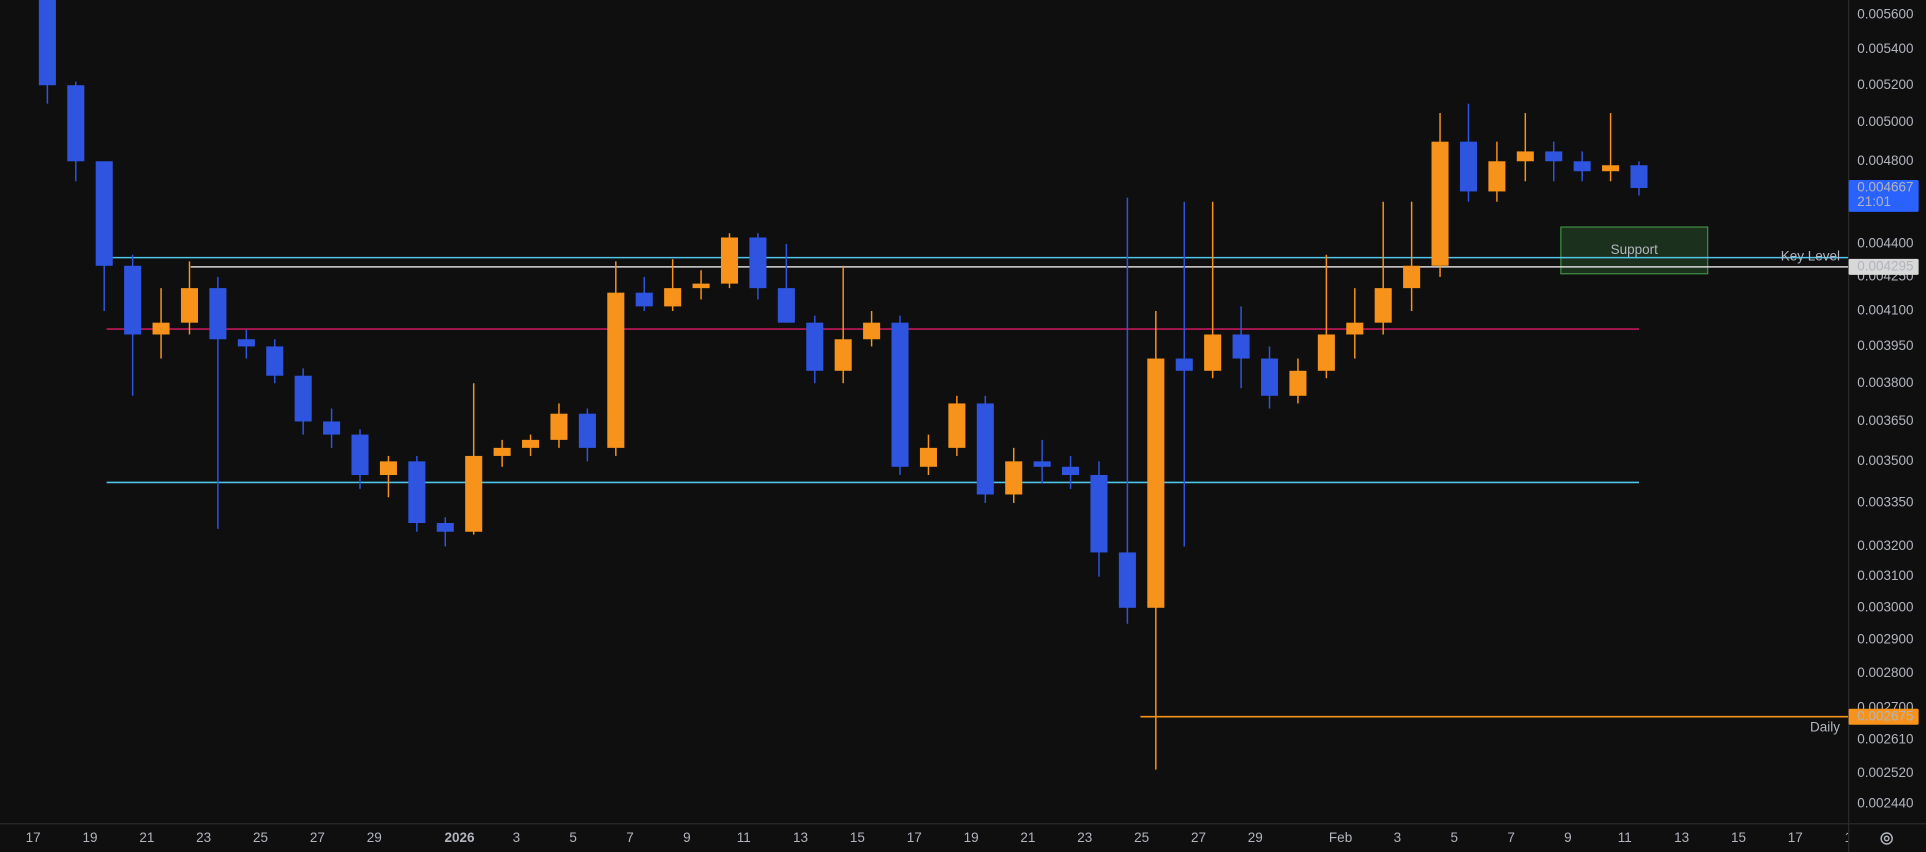 The image size is (1926, 852). I want to click on y-tick-label: 0.003500, so click(1885, 460).